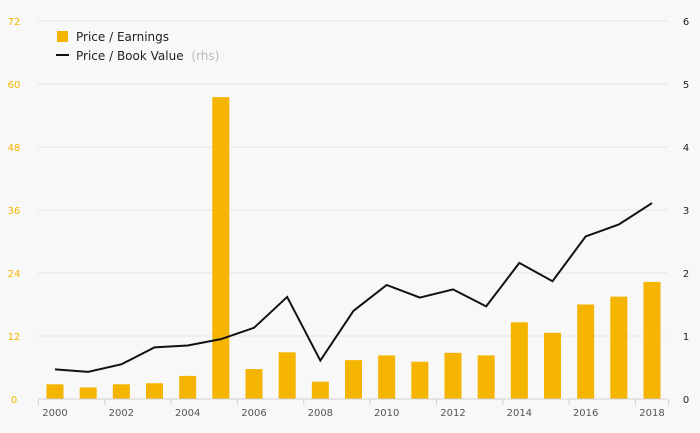  I want to click on right-axis-tick-label: 6, so click(686, 22).